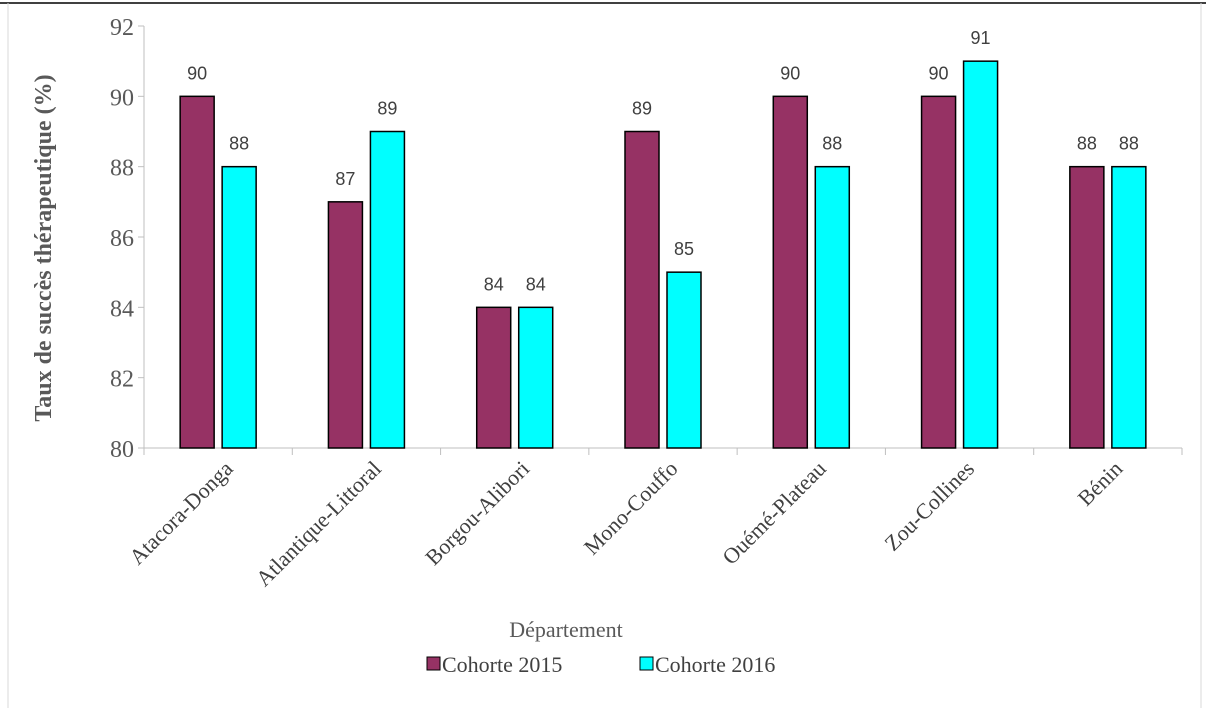 The image size is (1206, 708). I want to click on y-tick-label: 80, so click(122, 450).